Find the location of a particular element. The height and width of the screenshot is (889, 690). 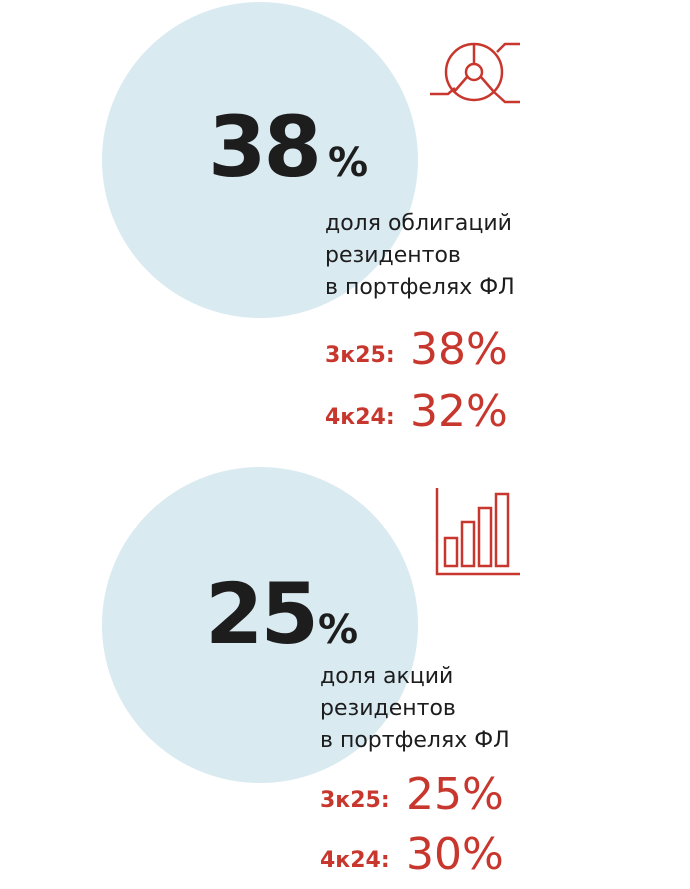

big-number: 38 is located at coordinates (263, 147).